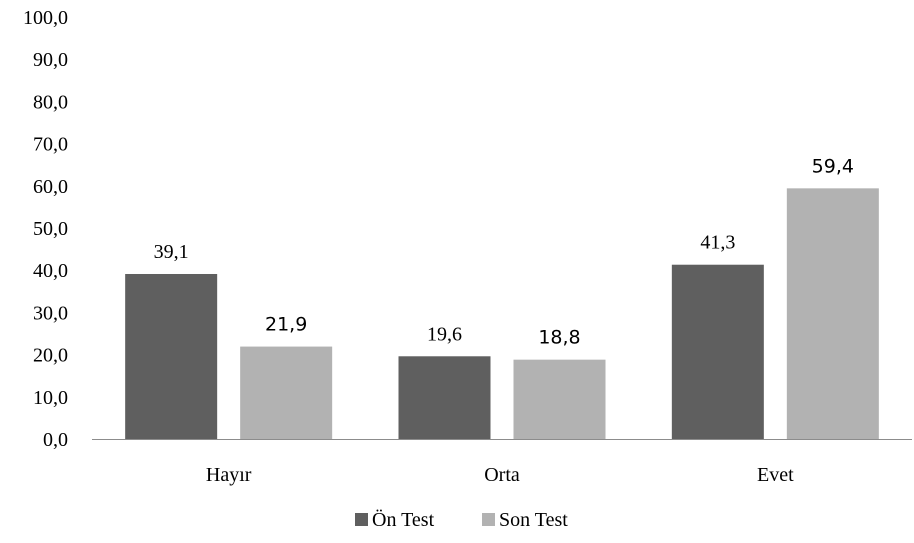 This screenshot has height=543, width=914. What do you see at coordinates (50, 398) in the screenshot?
I see `y-tick-label: 10,0` at bounding box center [50, 398].